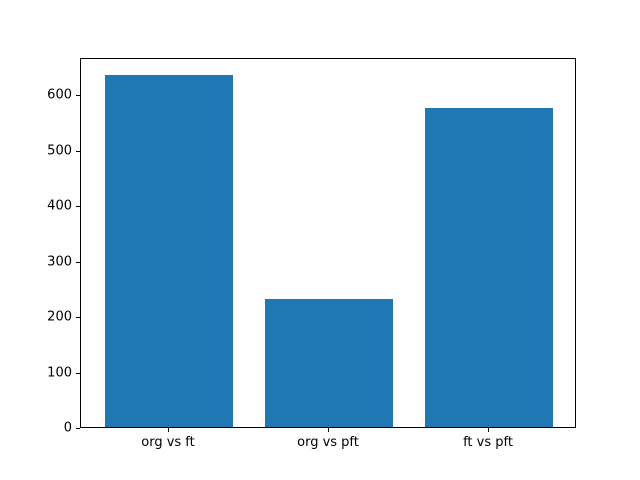 Image resolution: width=640 pixels, height=480 pixels. Describe the element at coordinates (59, 373) in the screenshot. I see `y-tick-label: 100` at that location.